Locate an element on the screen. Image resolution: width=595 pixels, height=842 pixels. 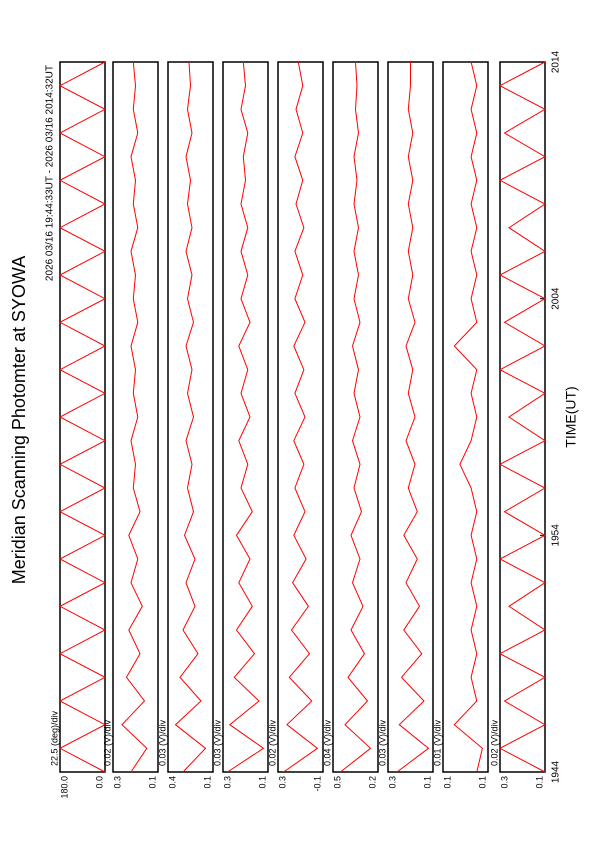
x-tick-label: 1944 is located at coordinates (556, 771).